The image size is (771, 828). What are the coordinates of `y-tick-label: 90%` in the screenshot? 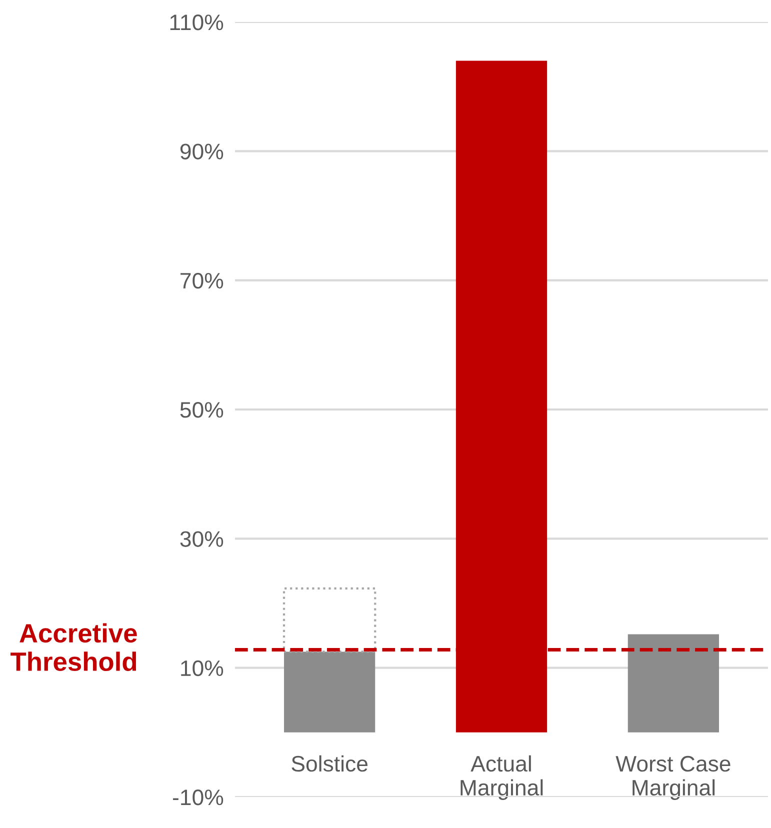 It's located at (202, 152).